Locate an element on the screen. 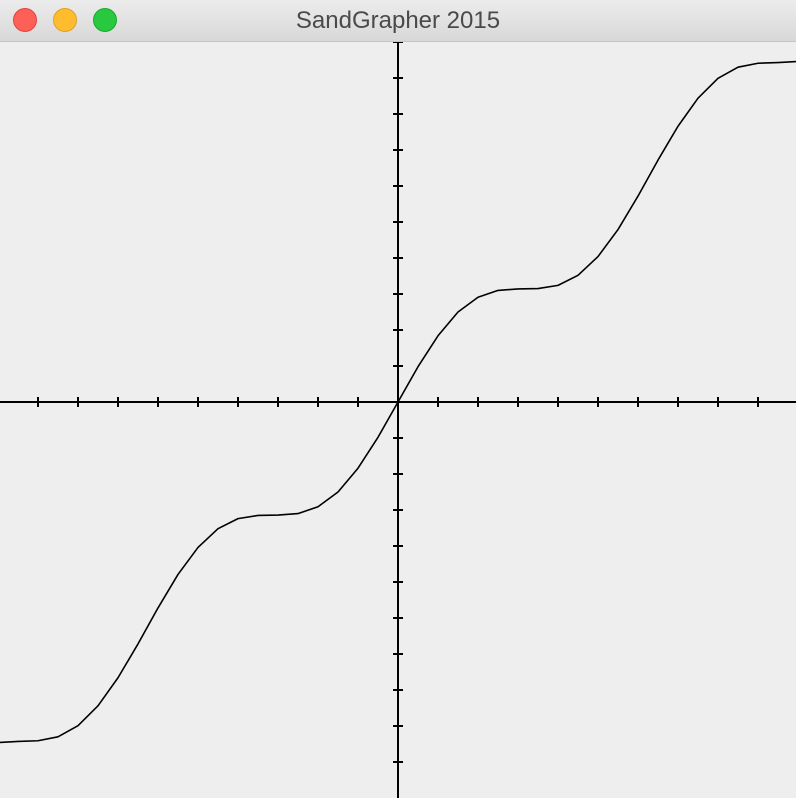  title-bar: SandGrapher 2015 is located at coordinates (398, 21).